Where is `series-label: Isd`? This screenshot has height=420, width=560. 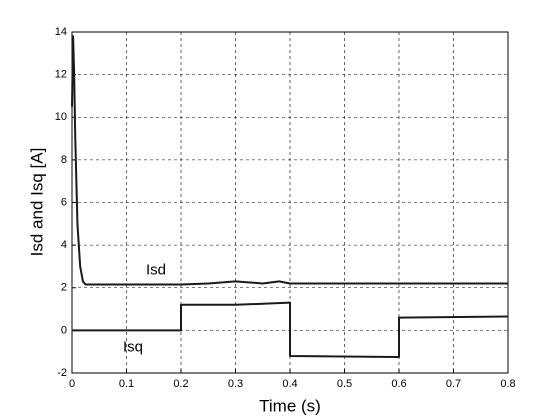 series-label: Isd is located at coordinates (156, 270).